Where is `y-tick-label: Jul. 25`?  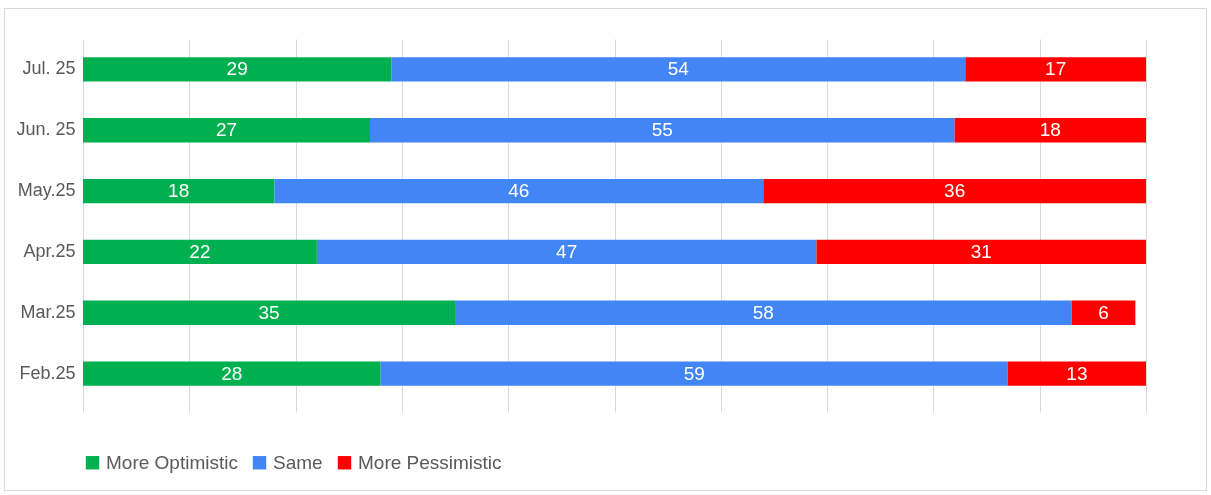 y-tick-label: Jul. 25 is located at coordinates (49, 68).